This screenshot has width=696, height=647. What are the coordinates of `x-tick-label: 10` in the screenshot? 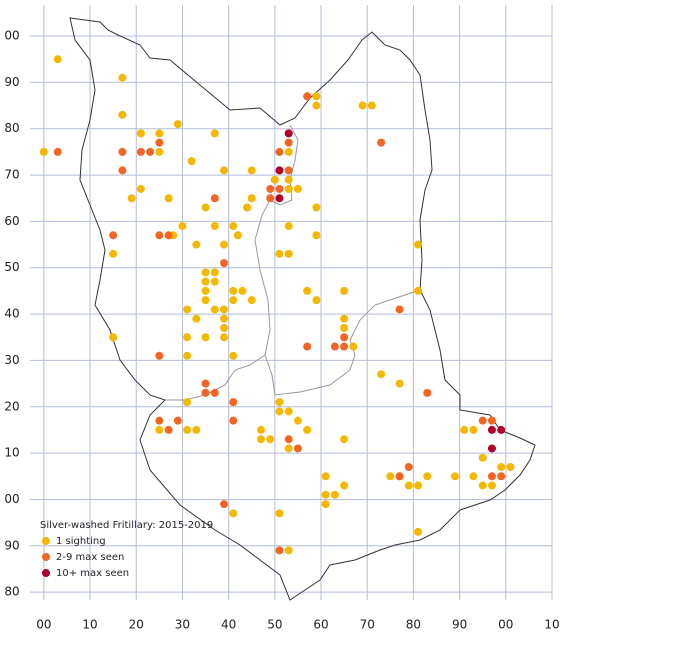 It's located at (551, 625).